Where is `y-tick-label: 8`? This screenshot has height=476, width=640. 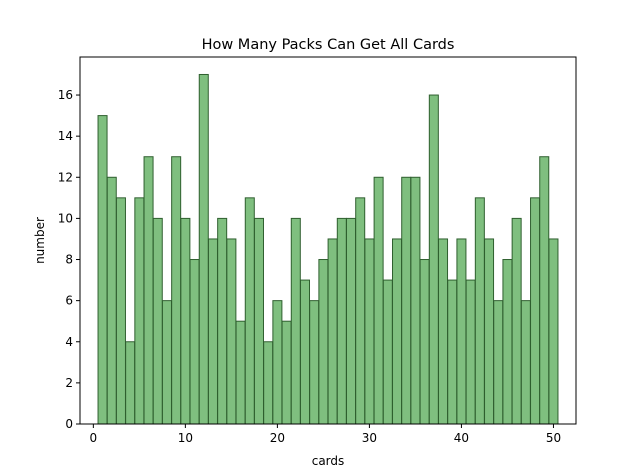 y-tick-label: 8 is located at coordinates (69, 260).